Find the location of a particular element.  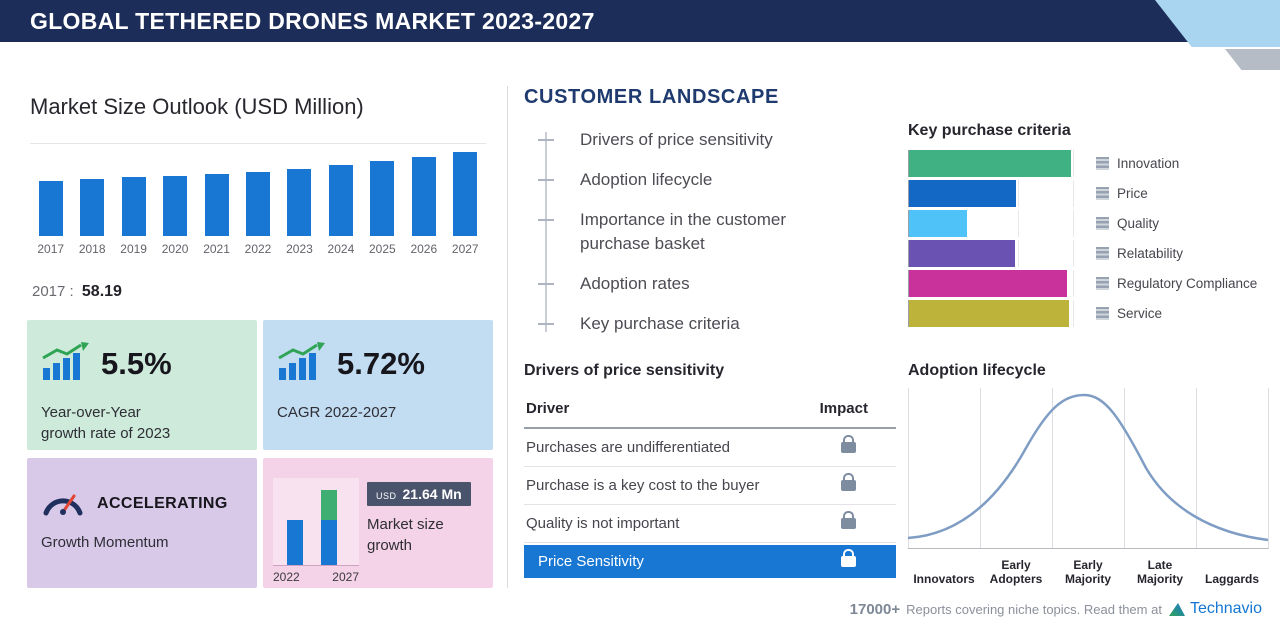

key-purchase-criteria-title: Key purchase criteria is located at coordinates (989, 130).